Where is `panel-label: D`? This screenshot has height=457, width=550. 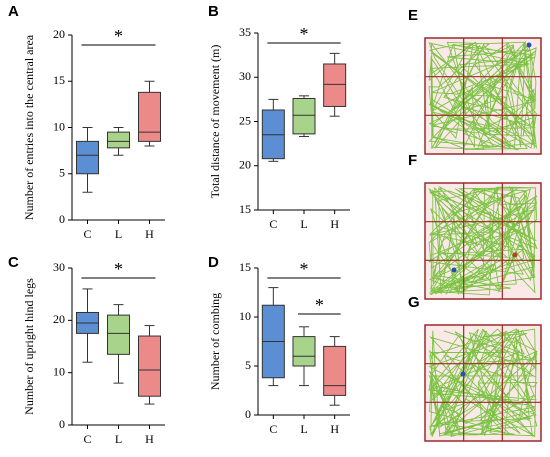
panel-label: D is located at coordinates (213, 262).